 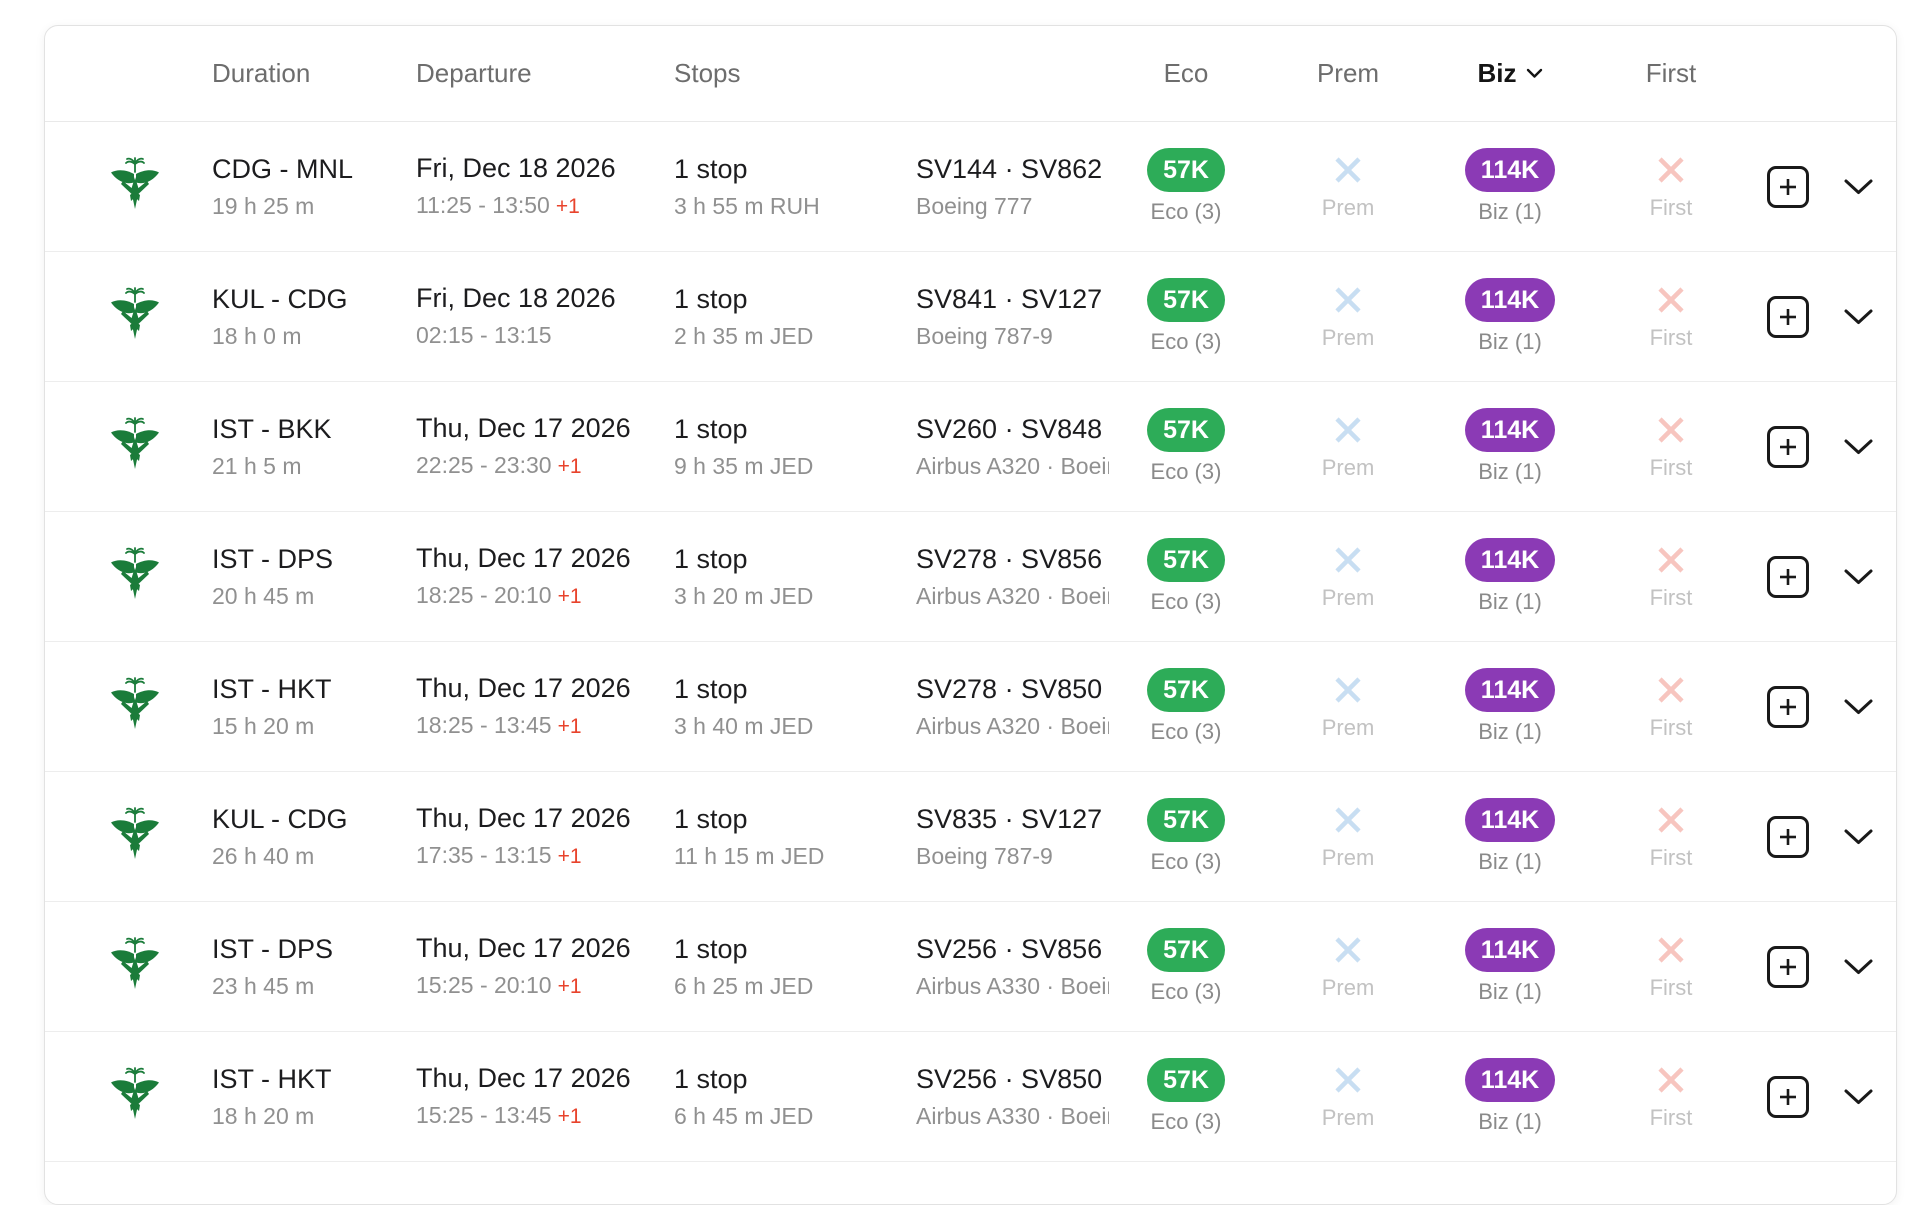 I want to click on first-unavailable-x-icon, so click(x=1671, y=820).